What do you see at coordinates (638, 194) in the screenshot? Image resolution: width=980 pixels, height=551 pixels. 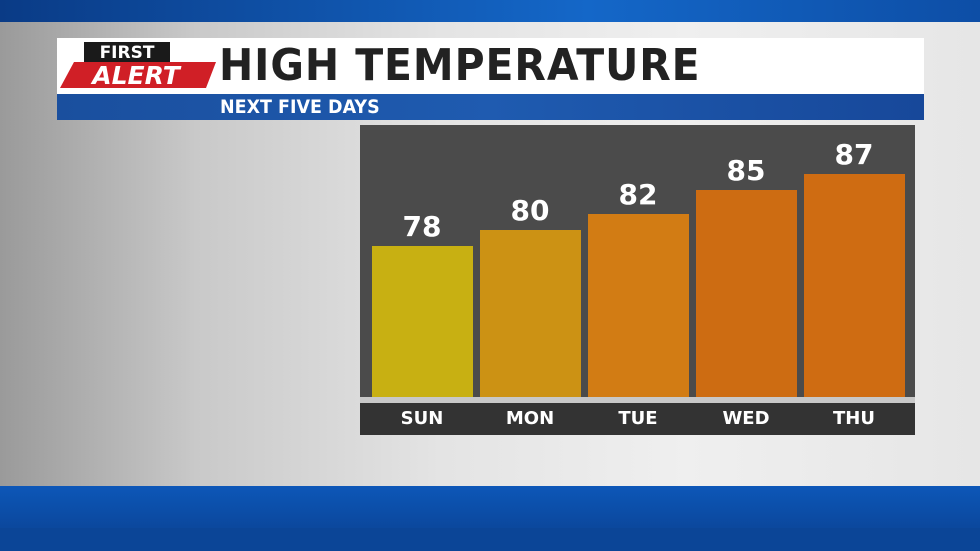 I see `data-label: 82` at bounding box center [638, 194].